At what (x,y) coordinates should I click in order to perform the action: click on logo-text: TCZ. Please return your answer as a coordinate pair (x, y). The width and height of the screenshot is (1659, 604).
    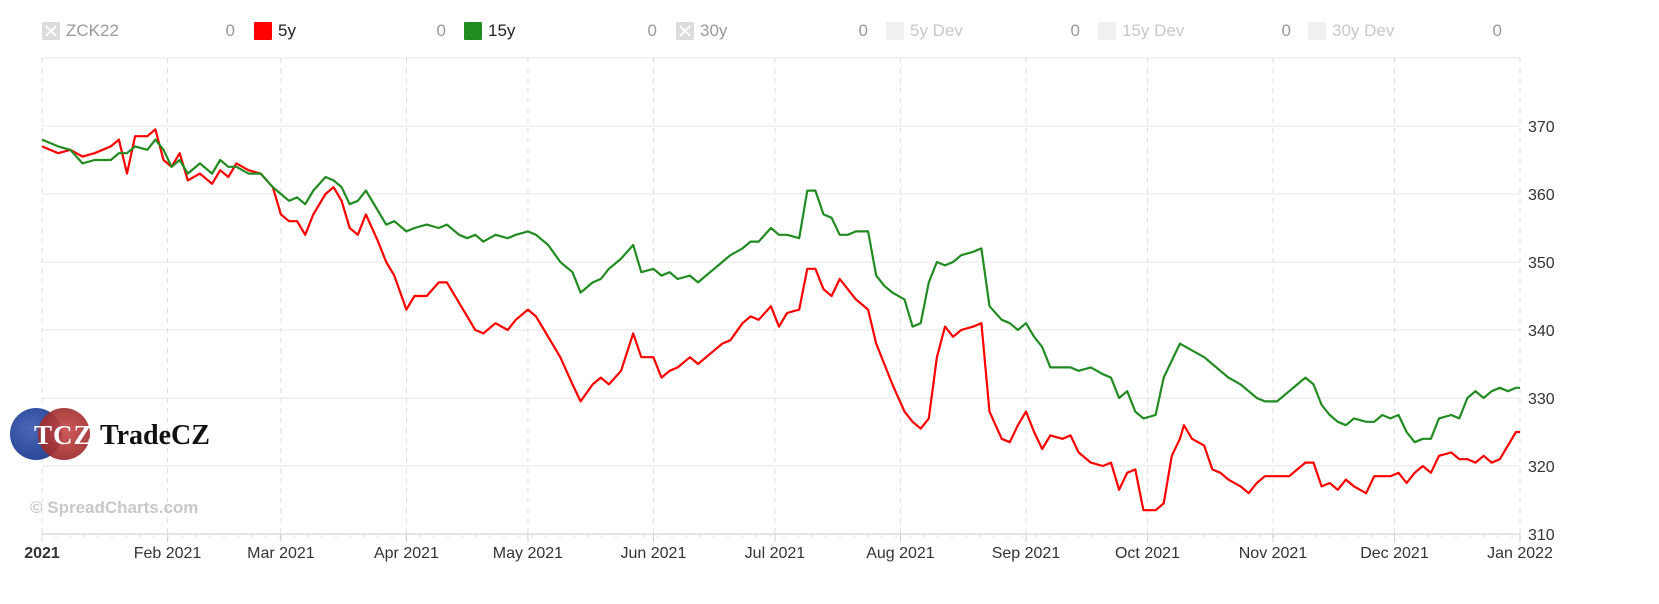
    Looking at the image, I should click on (63, 435).